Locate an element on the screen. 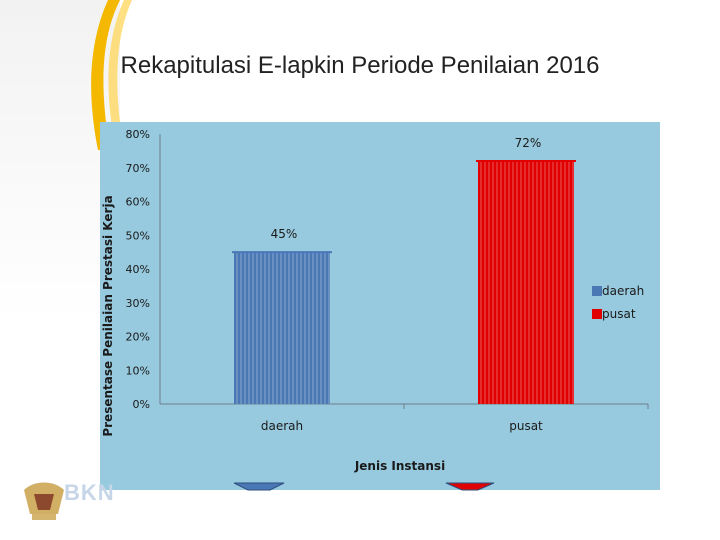 The image size is (720, 540). x-tick-label-pusat: pusat is located at coordinates (526, 426).